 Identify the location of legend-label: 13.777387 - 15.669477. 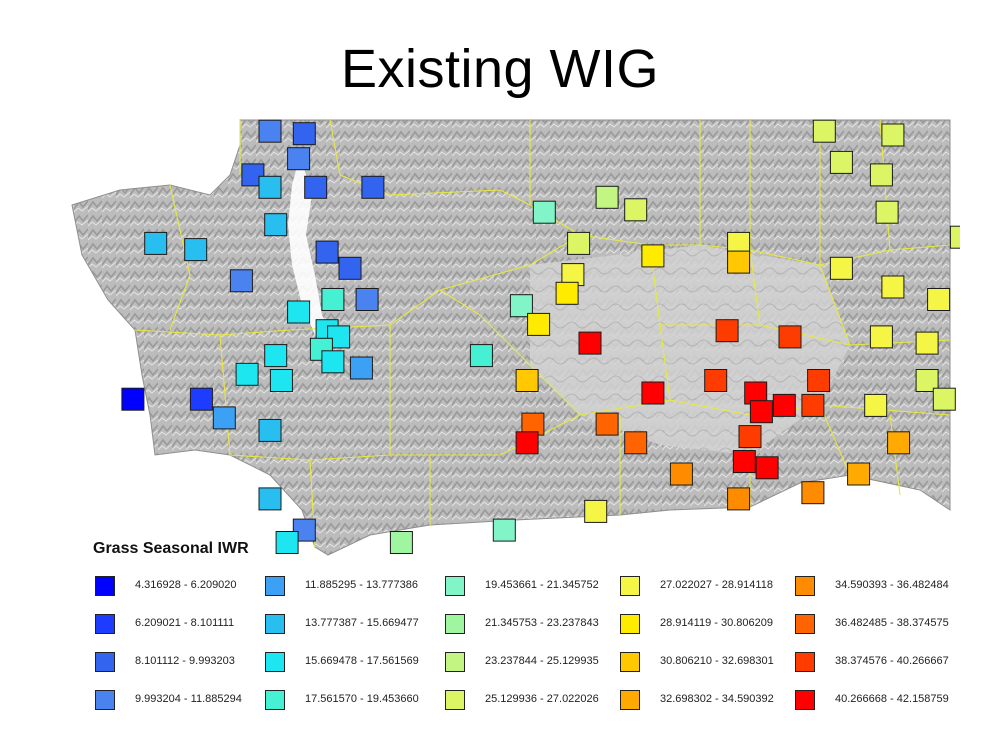
(362, 623).